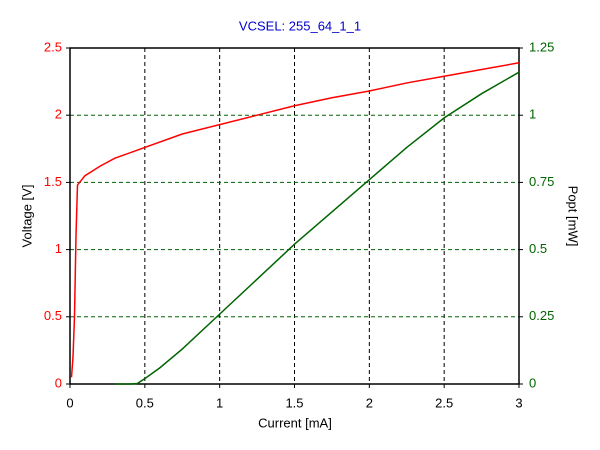 This screenshot has width=600, height=450. Describe the element at coordinates (369, 402) in the screenshot. I see `x-tick-label: 2` at that location.